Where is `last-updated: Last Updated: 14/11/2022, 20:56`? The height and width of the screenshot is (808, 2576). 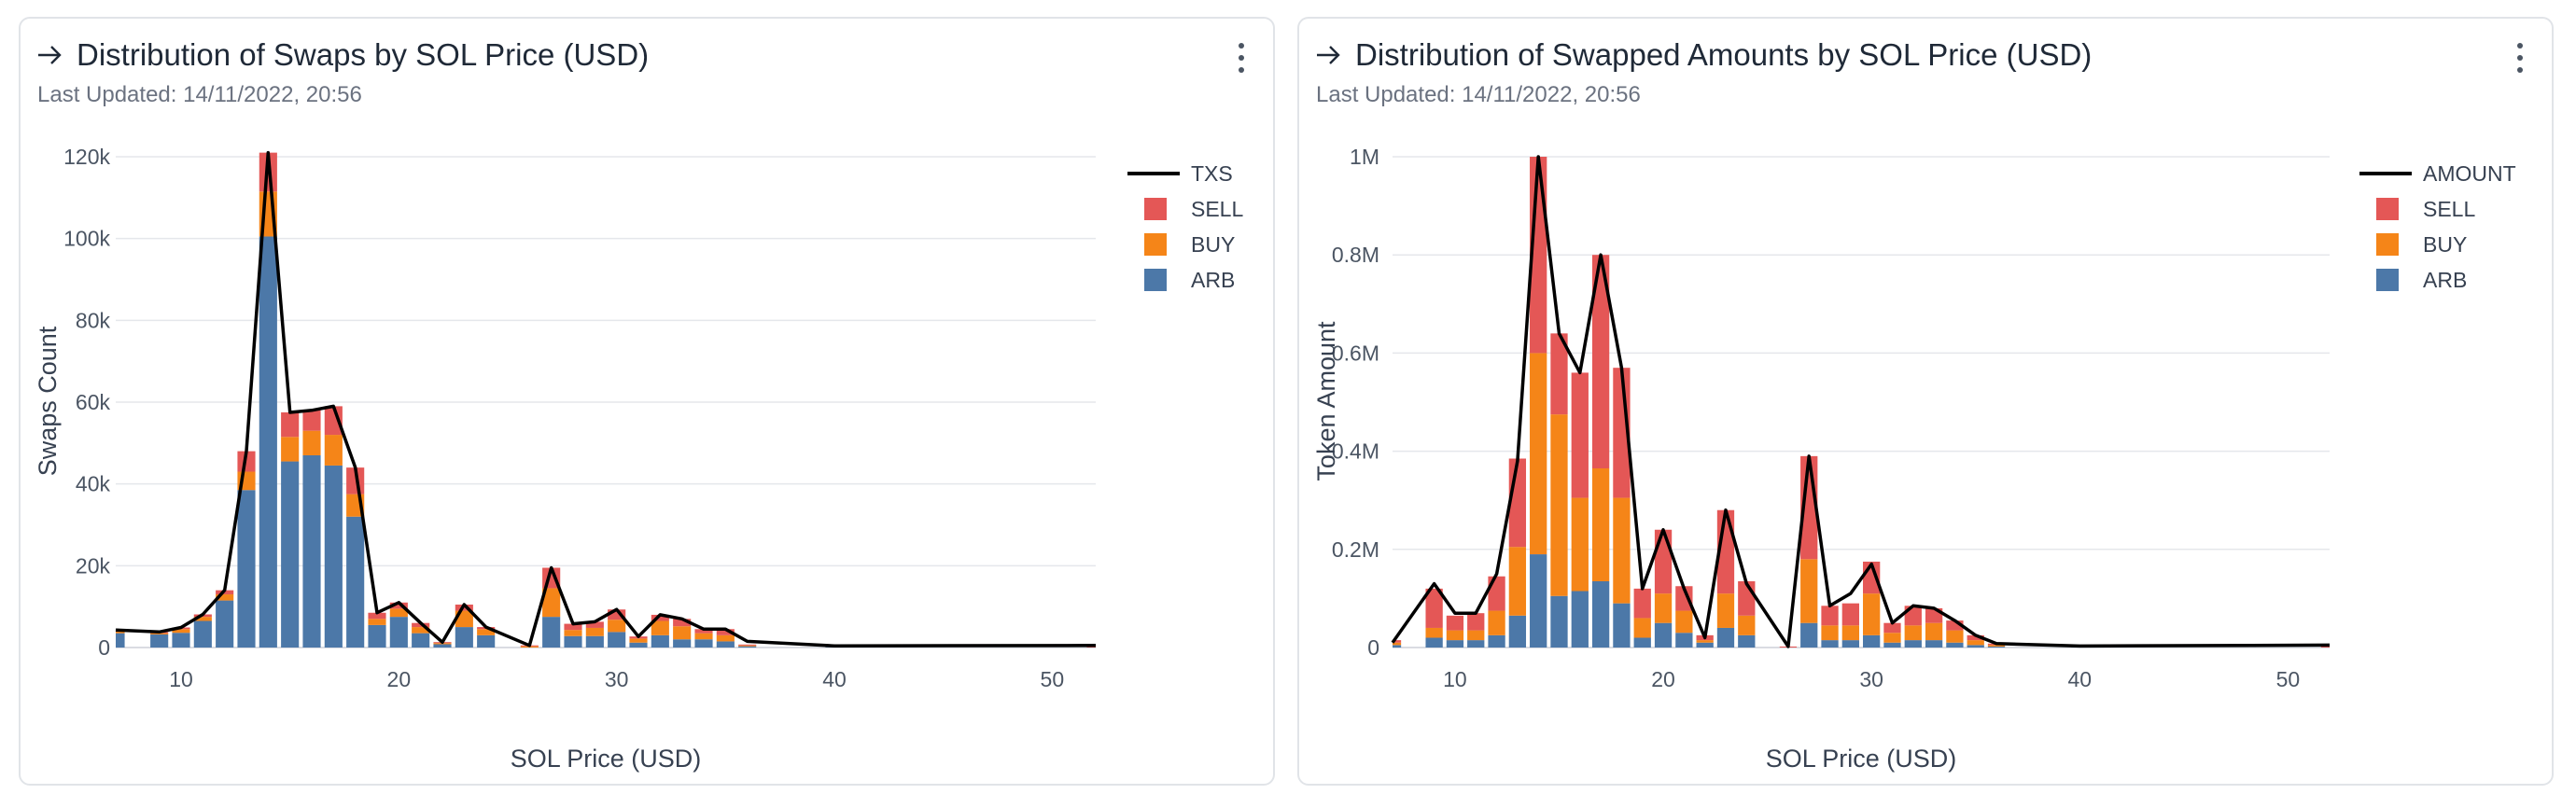 last-updated: Last Updated: 14/11/2022, 20:56 is located at coordinates (1478, 94).